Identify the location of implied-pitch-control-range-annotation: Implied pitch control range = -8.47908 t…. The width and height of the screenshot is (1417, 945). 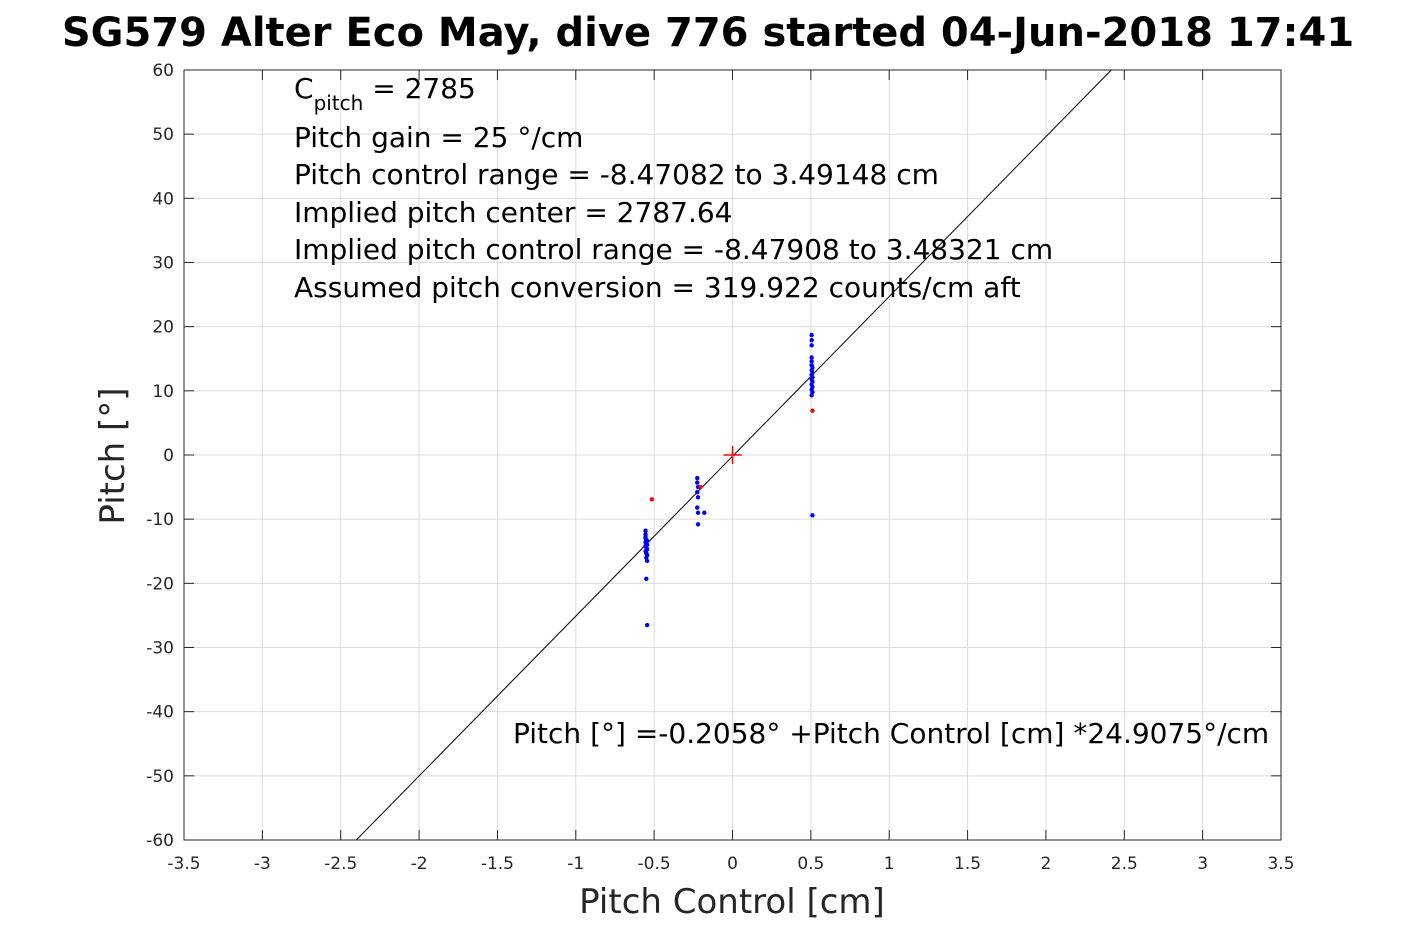
(673, 249).